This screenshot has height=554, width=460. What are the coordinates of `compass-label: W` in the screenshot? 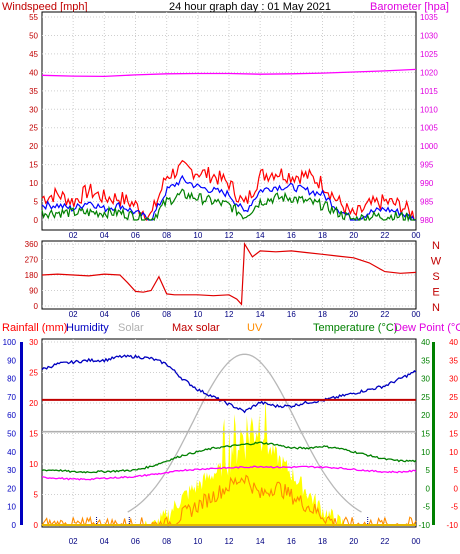 It's located at (436, 262).